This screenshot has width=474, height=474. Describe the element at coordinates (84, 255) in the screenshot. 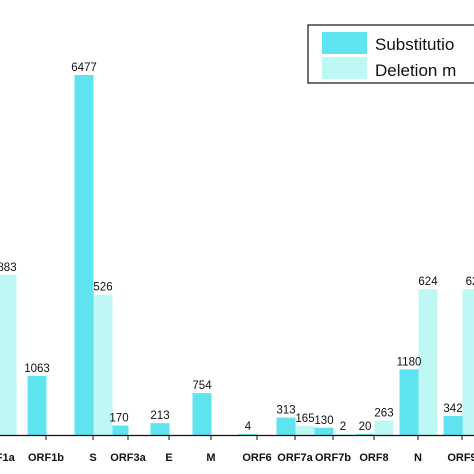

I see `bar-substitution-s` at that location.